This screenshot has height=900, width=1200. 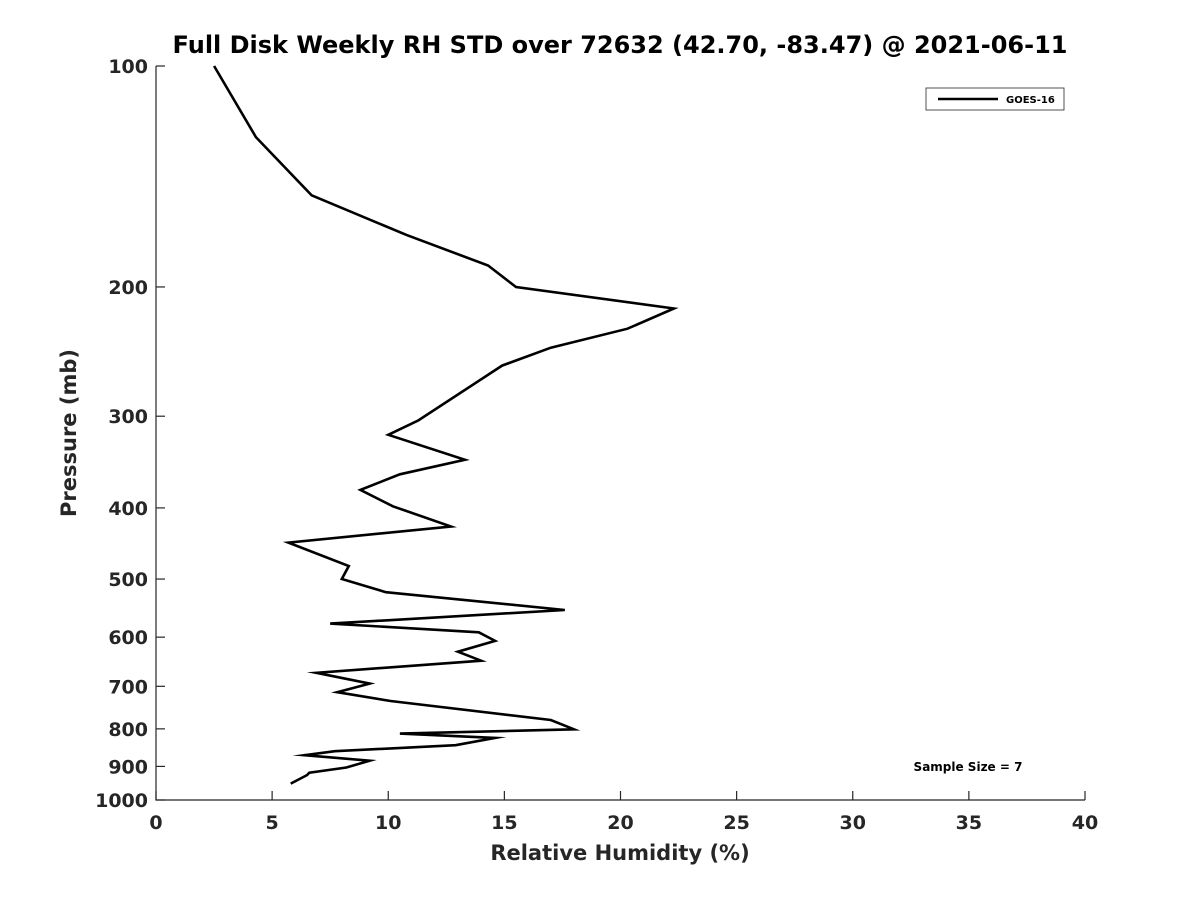 I want to click on y-tick-label: 500, so click(x=128, y=580).